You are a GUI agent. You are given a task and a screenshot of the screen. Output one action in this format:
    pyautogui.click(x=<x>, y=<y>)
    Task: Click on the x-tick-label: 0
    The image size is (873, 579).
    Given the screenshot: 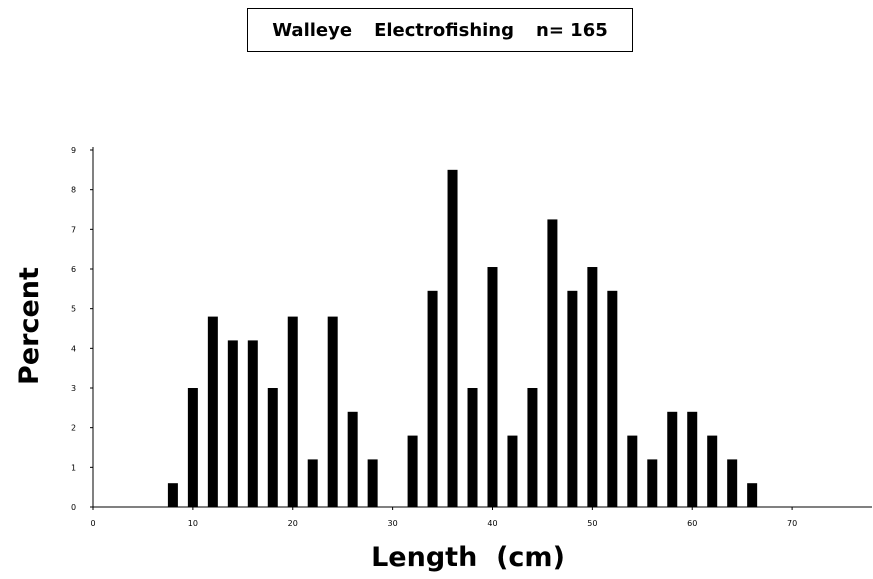 What is the action you would take?
    pyautogui.click(x=92, y=523)
    